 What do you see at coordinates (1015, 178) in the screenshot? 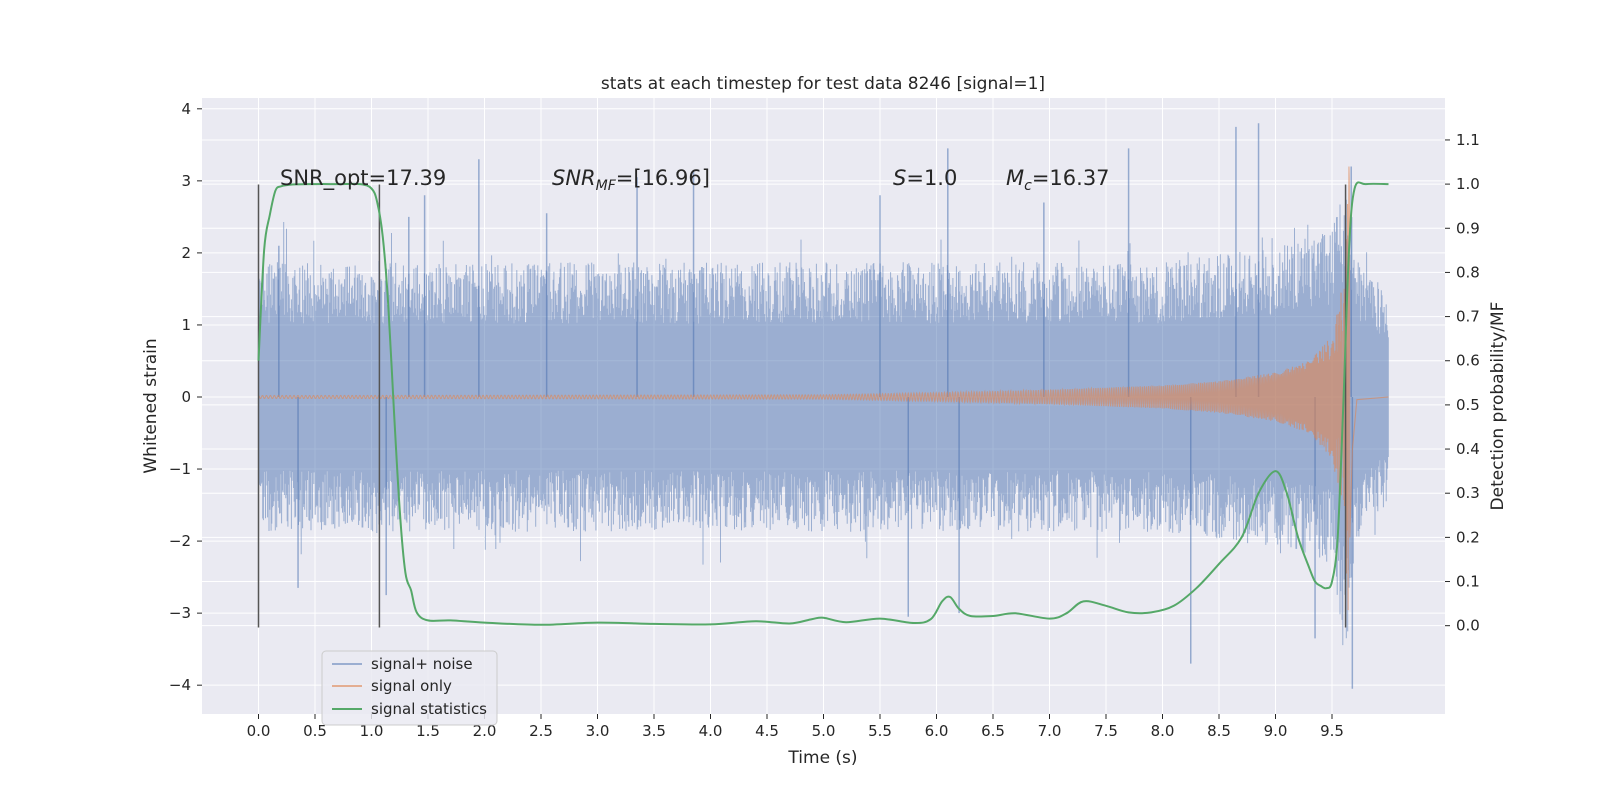
I see `annotation-mc-var: M` at bounding box center [1015, 178].